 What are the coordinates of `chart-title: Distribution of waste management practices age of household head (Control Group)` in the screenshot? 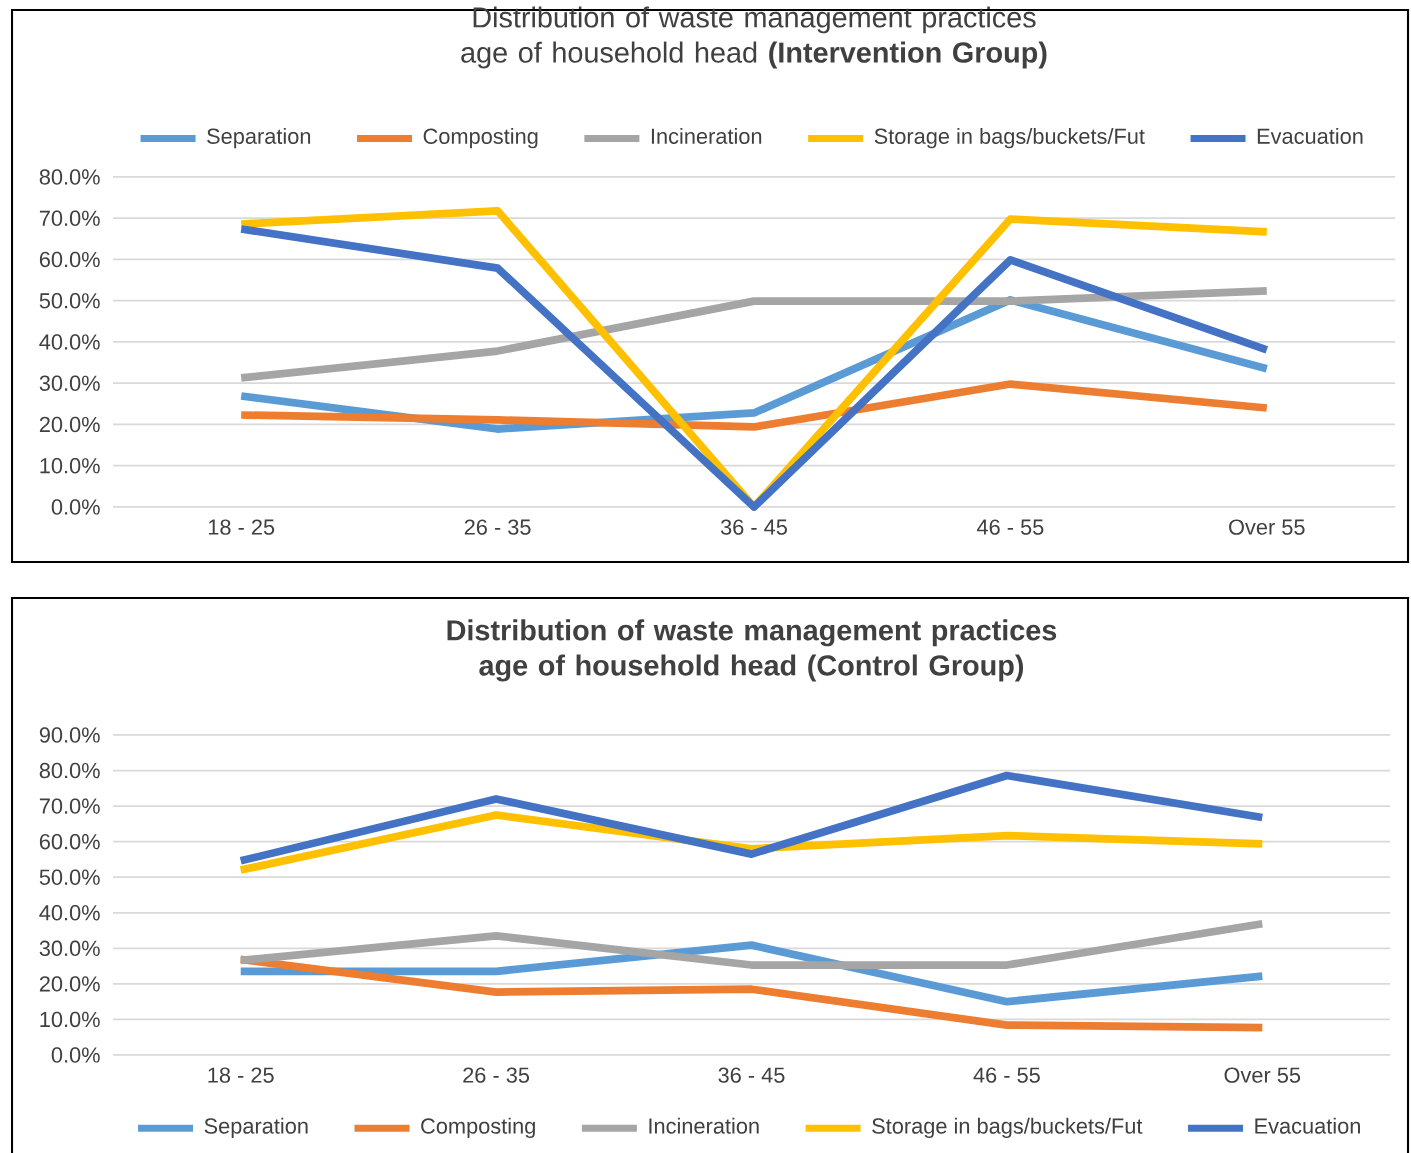 It's located at (752, 650).